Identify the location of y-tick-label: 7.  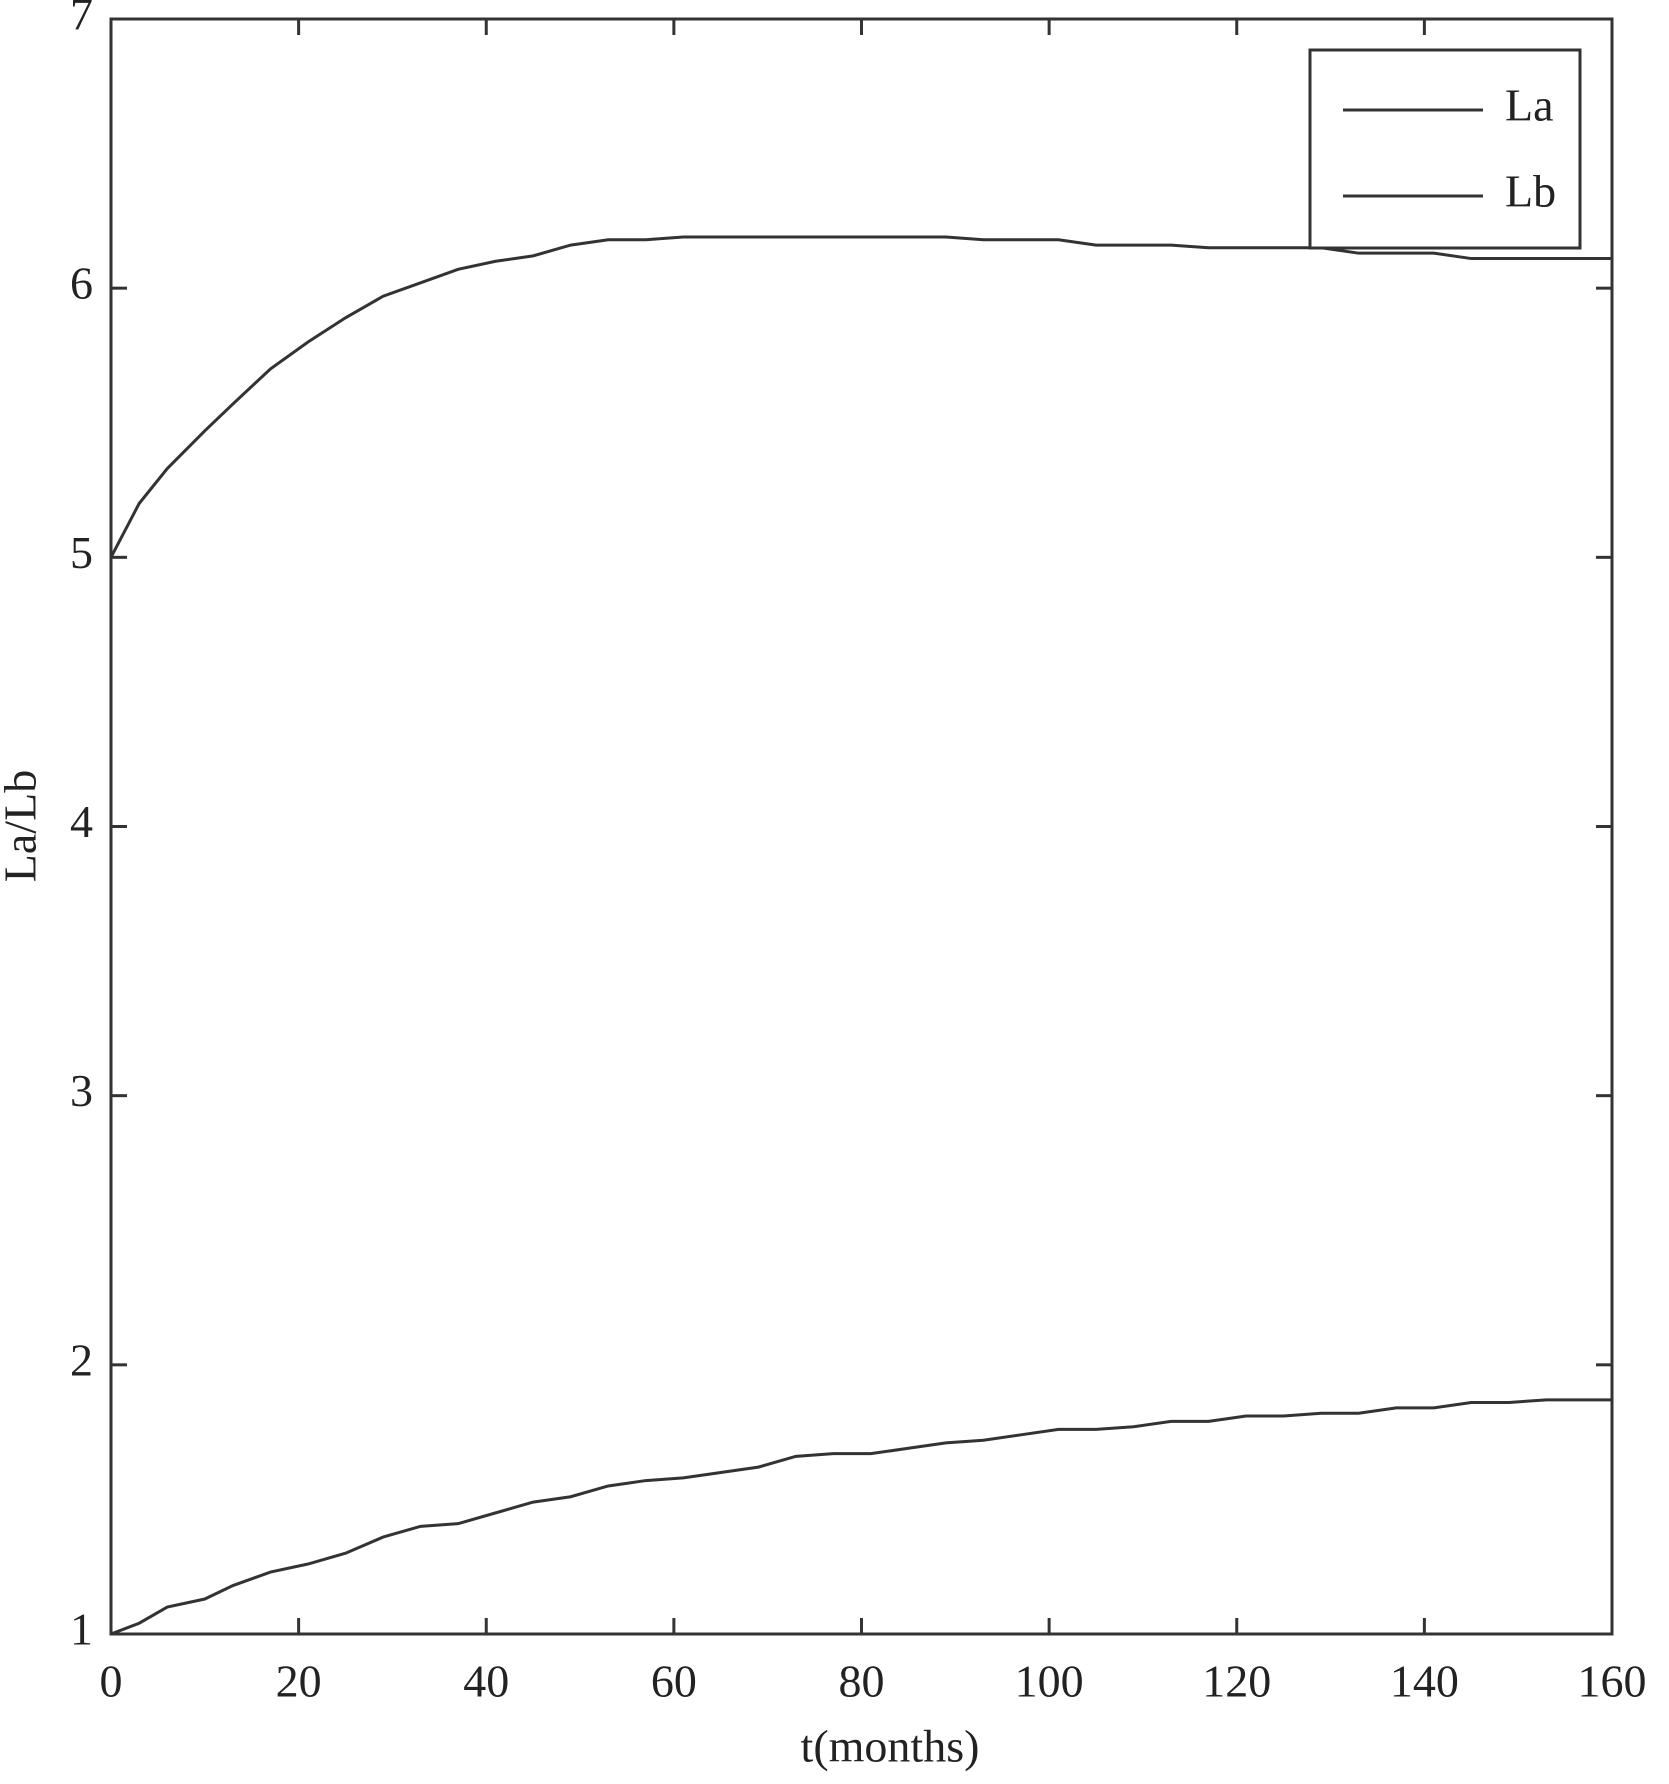
(81, 20).